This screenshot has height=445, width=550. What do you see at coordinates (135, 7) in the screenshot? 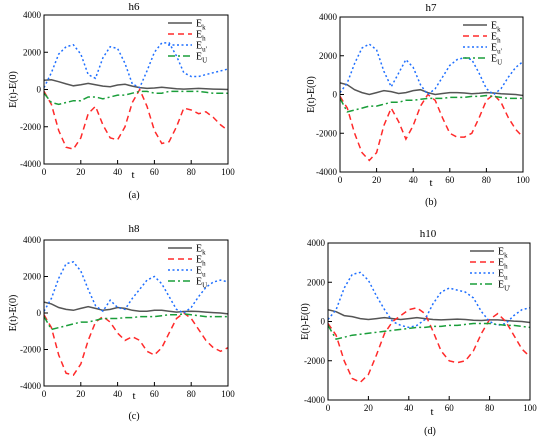
I see `chart-title: h6` at bounding box center [135, 7].